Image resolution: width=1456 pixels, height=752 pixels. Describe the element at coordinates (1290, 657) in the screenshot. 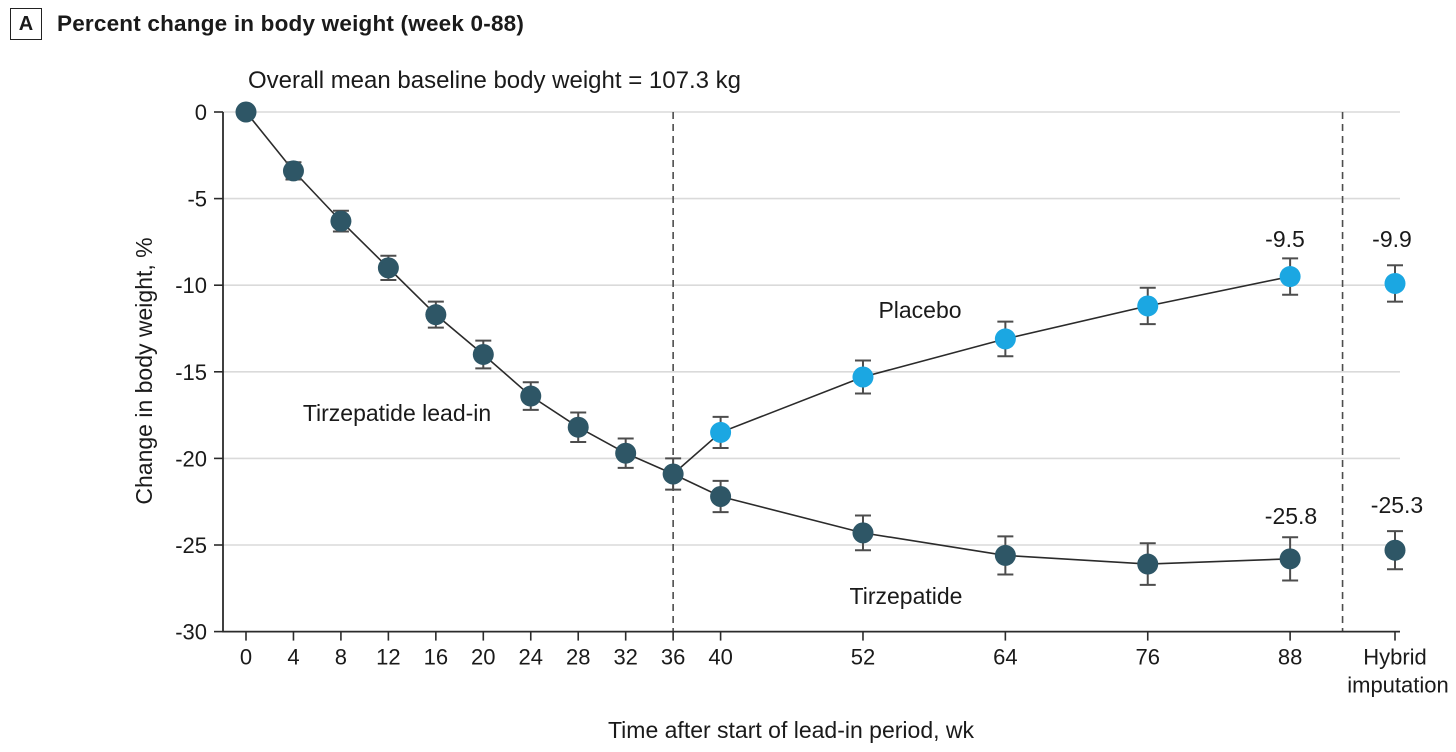

I see `x-tick-label: 88` at that location.